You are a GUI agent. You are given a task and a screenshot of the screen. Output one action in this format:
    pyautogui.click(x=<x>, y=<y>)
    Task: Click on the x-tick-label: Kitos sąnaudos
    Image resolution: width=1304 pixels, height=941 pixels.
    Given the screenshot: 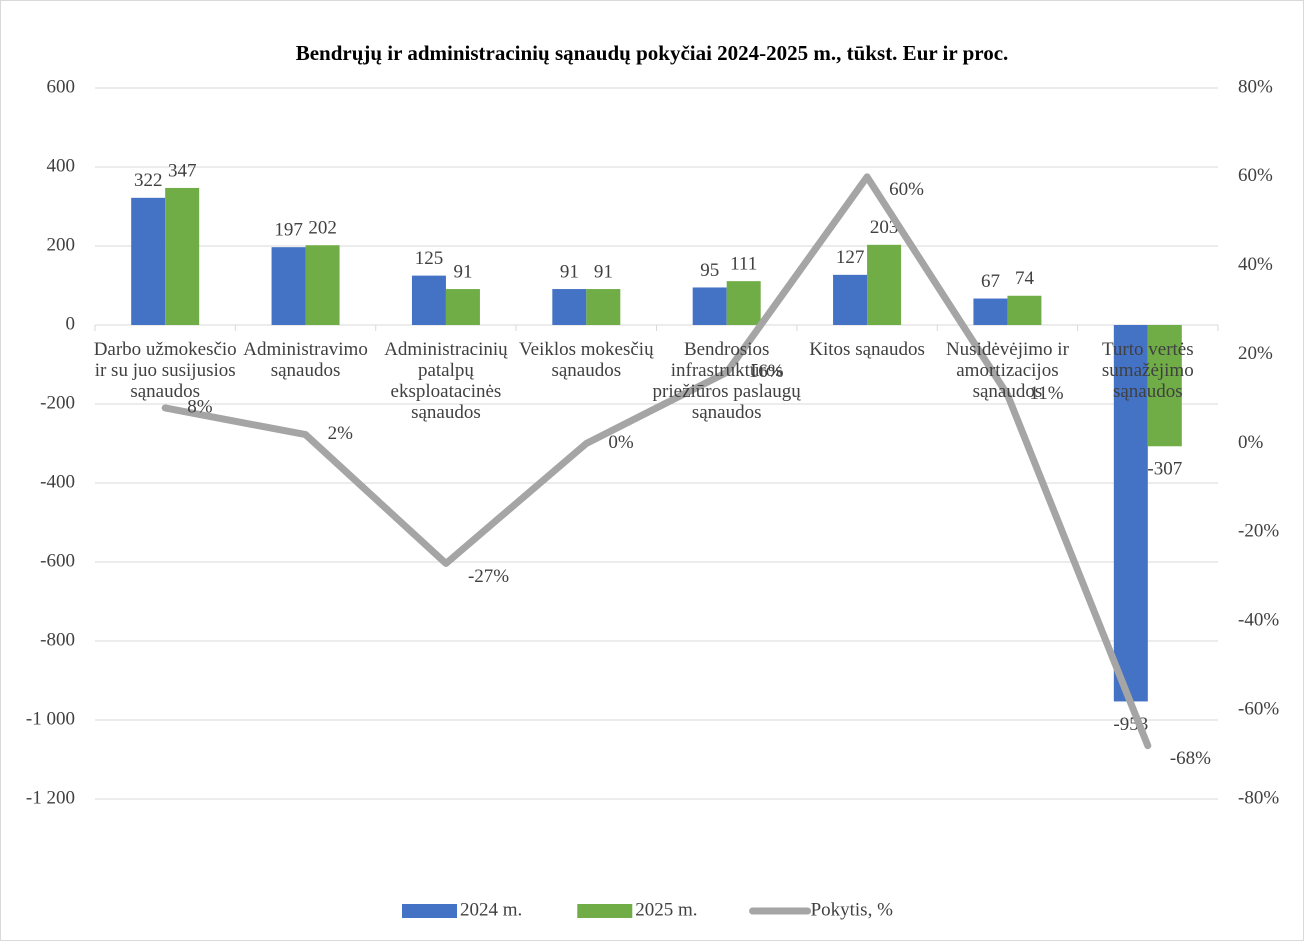 What is the action you would take?
    pyautogui.click(x=867, y=349)
    